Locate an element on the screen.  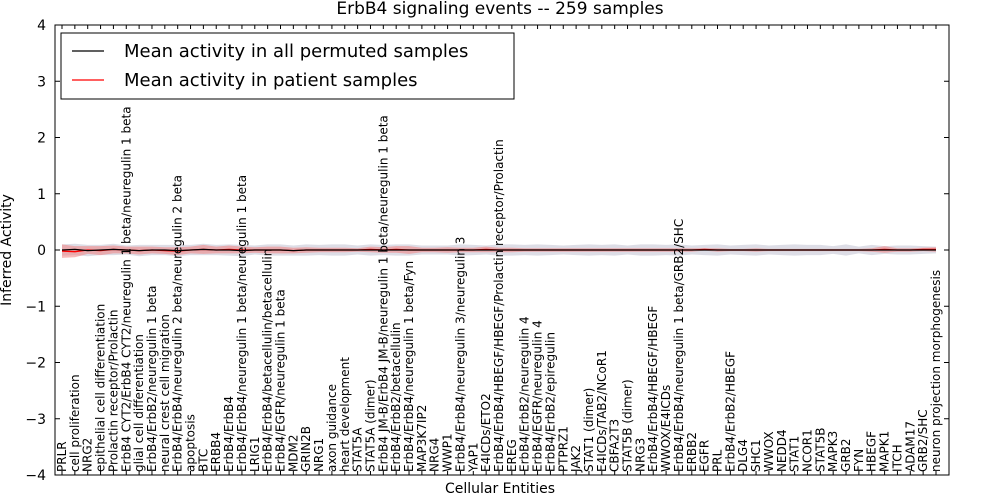
entity-label: JAK2 is located at coordinates (576, 459).